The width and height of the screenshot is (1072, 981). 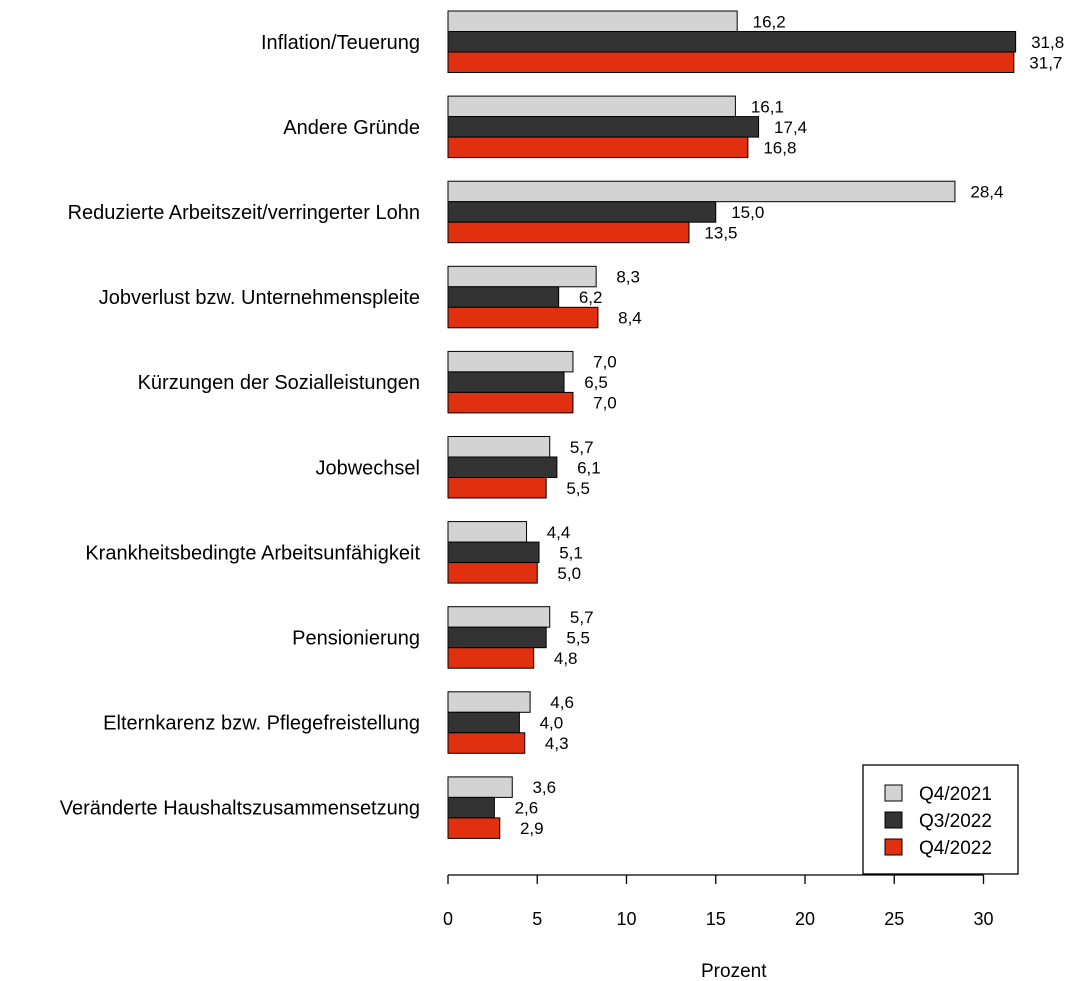 I want to click on x-tick-label: 0, so click(x=448, y=919).